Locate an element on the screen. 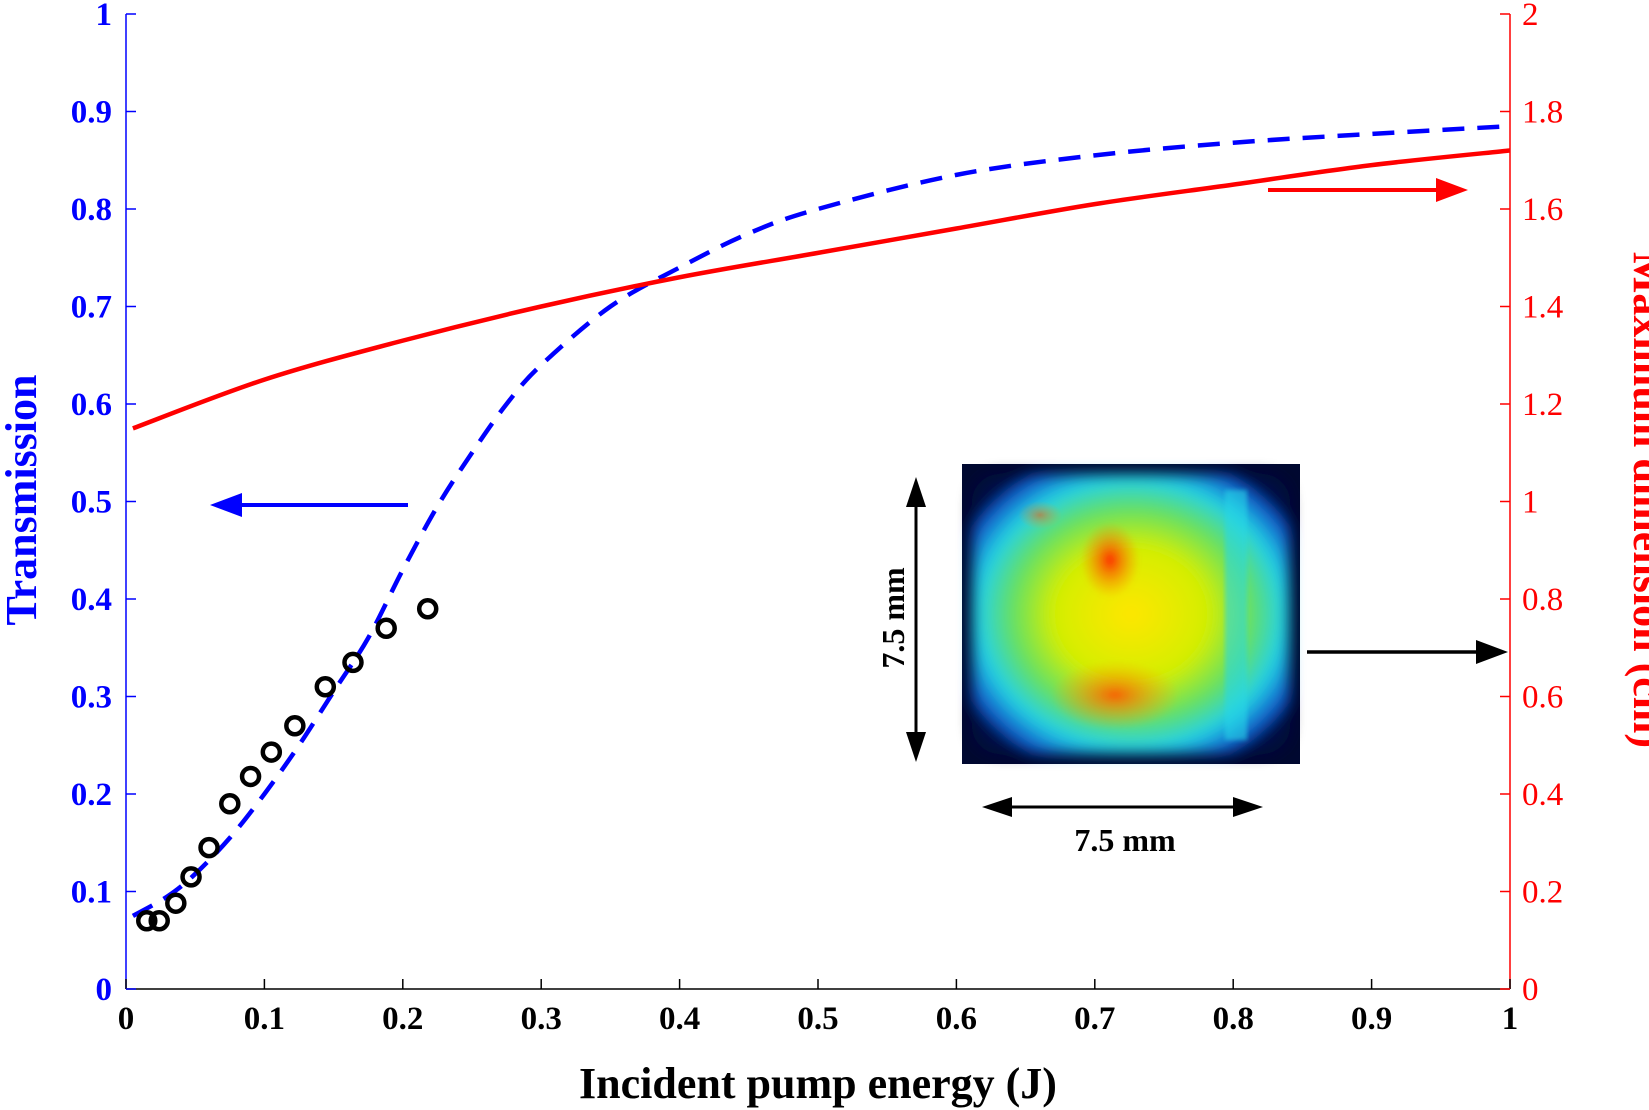 The height and width of the screenshot is (1110, 1649). y-left-axis-label: Transmission is located at coordinates (23, 499).